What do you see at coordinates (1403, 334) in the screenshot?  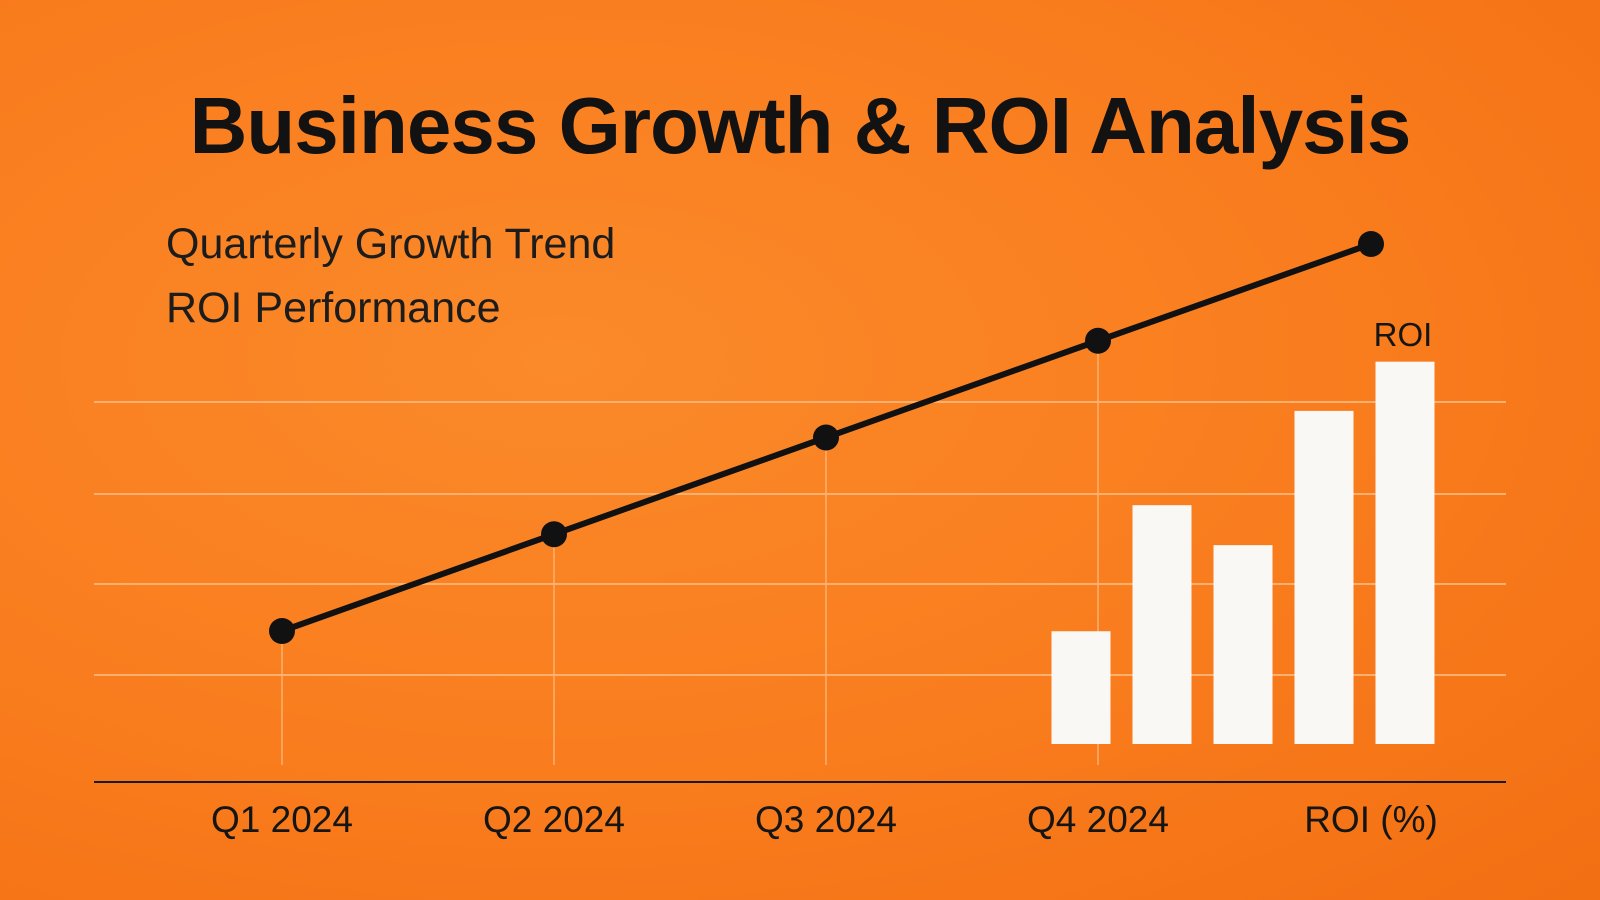 I see `roi-bar-label: ROI` at bounding box center [1403, 334].